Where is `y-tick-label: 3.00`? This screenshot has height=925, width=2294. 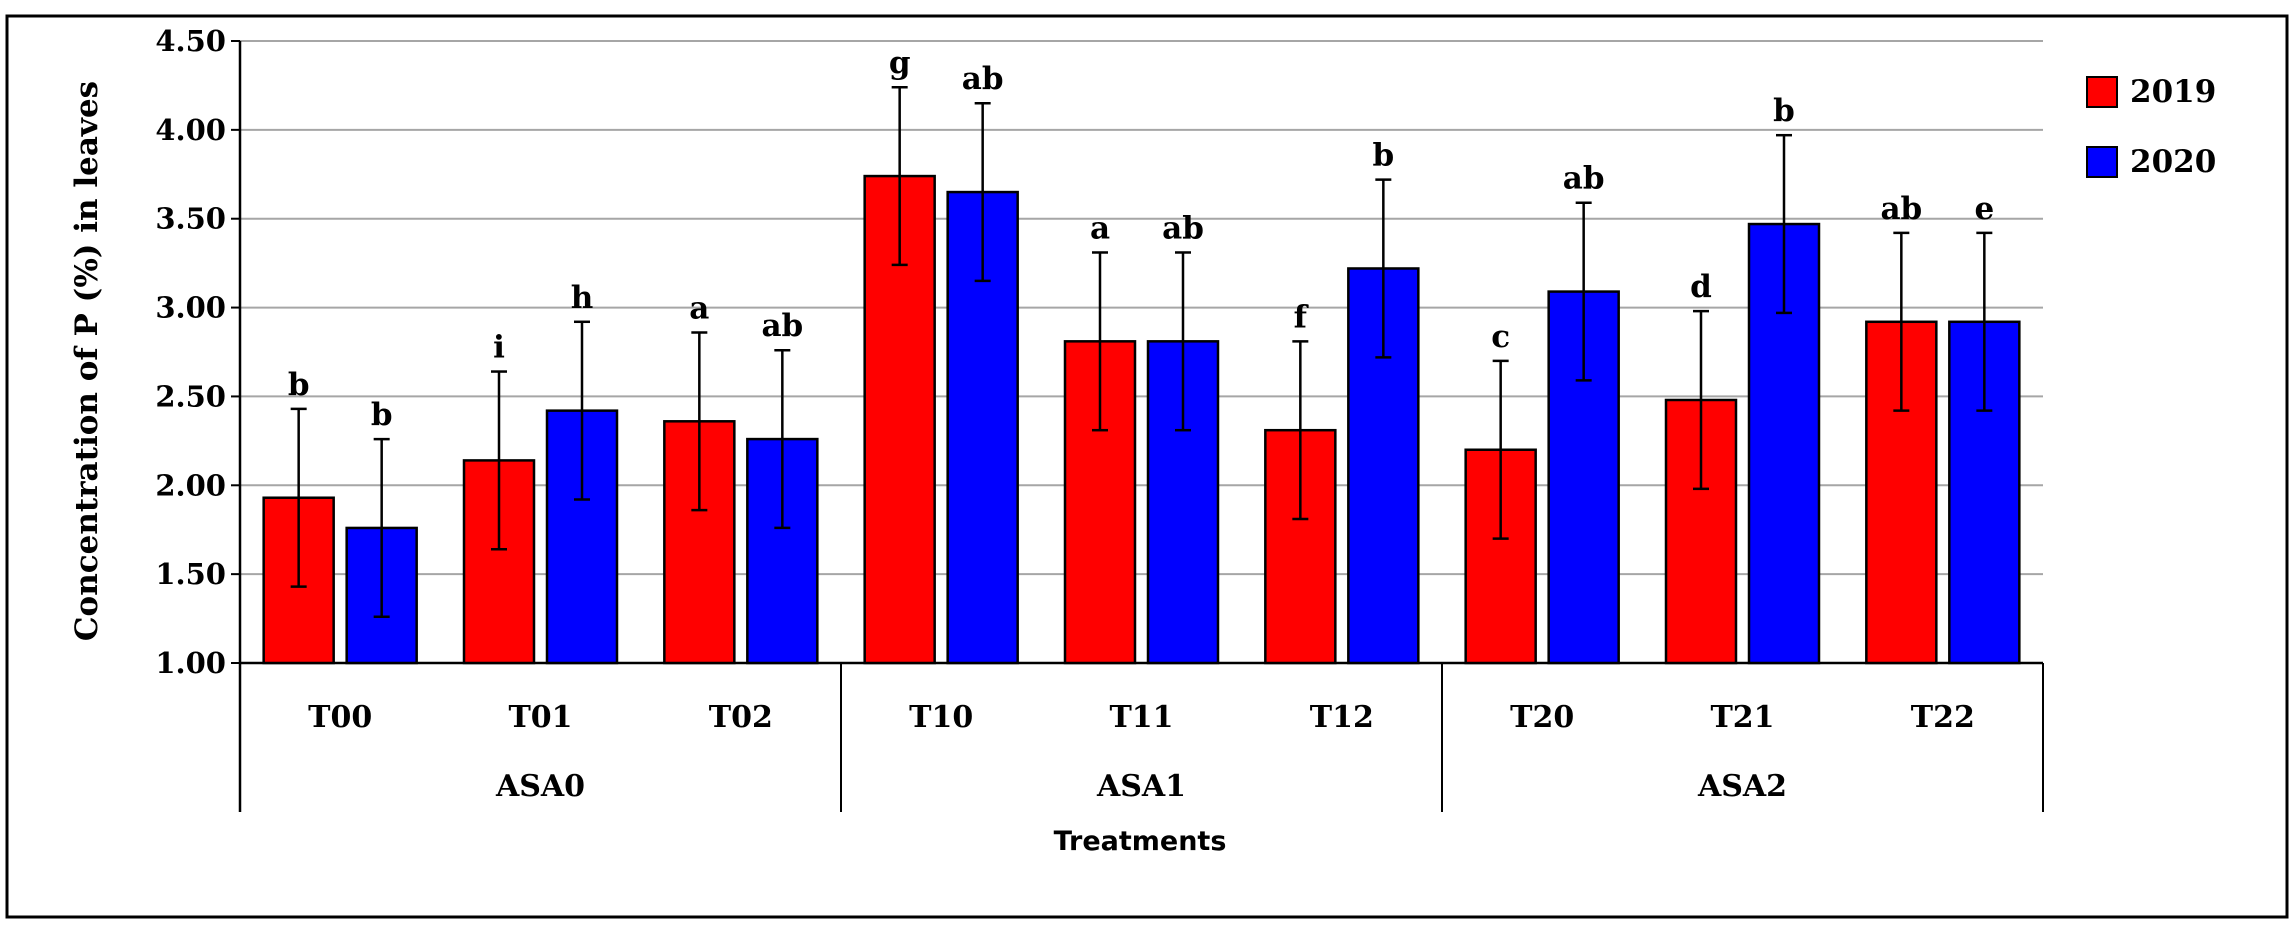
y-tick-label: 3.00 is located at coordinates (190, 308).